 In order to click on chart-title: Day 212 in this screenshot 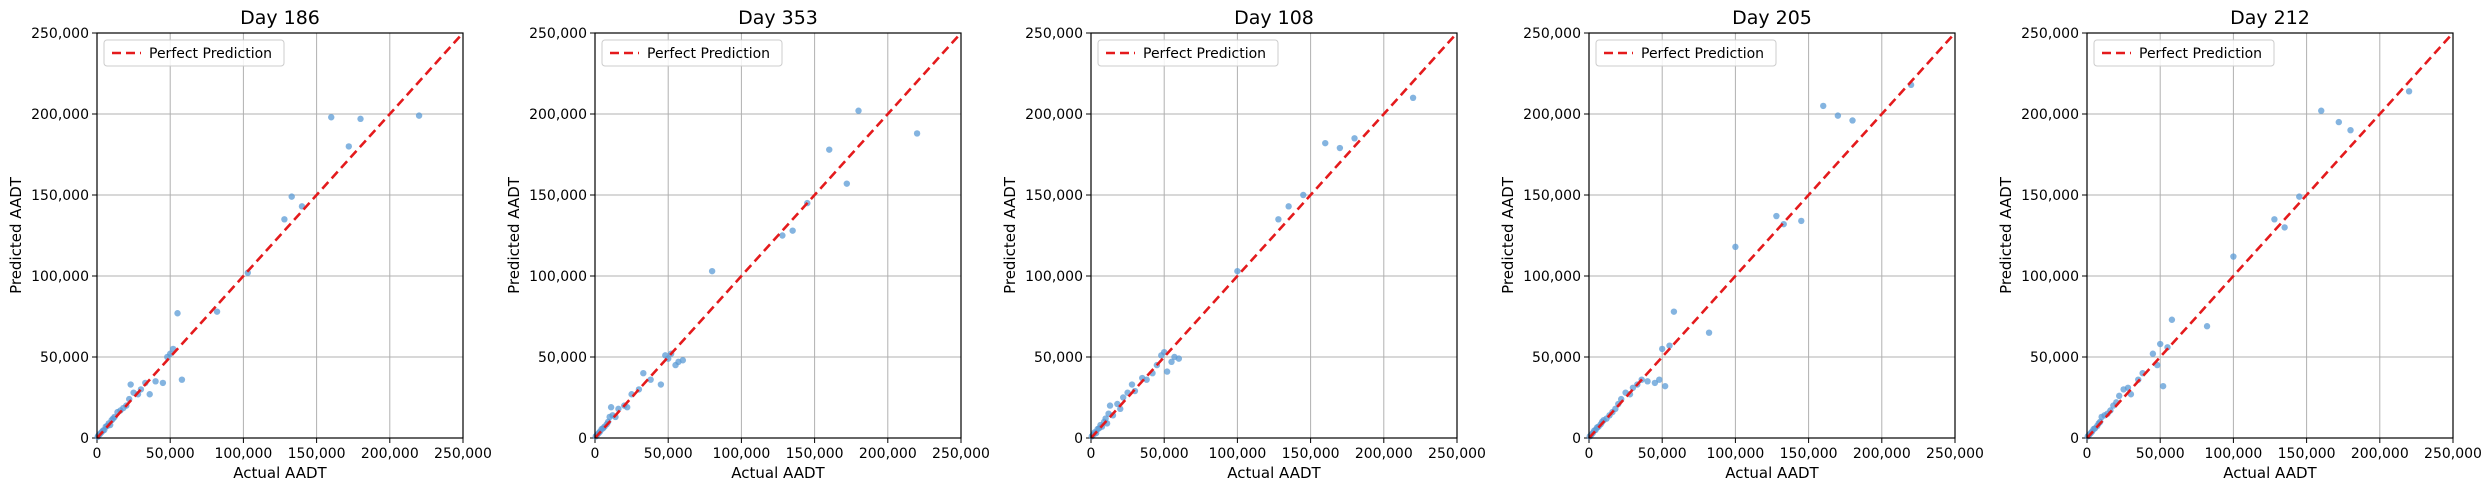, I will do `click(2270, 18)`.